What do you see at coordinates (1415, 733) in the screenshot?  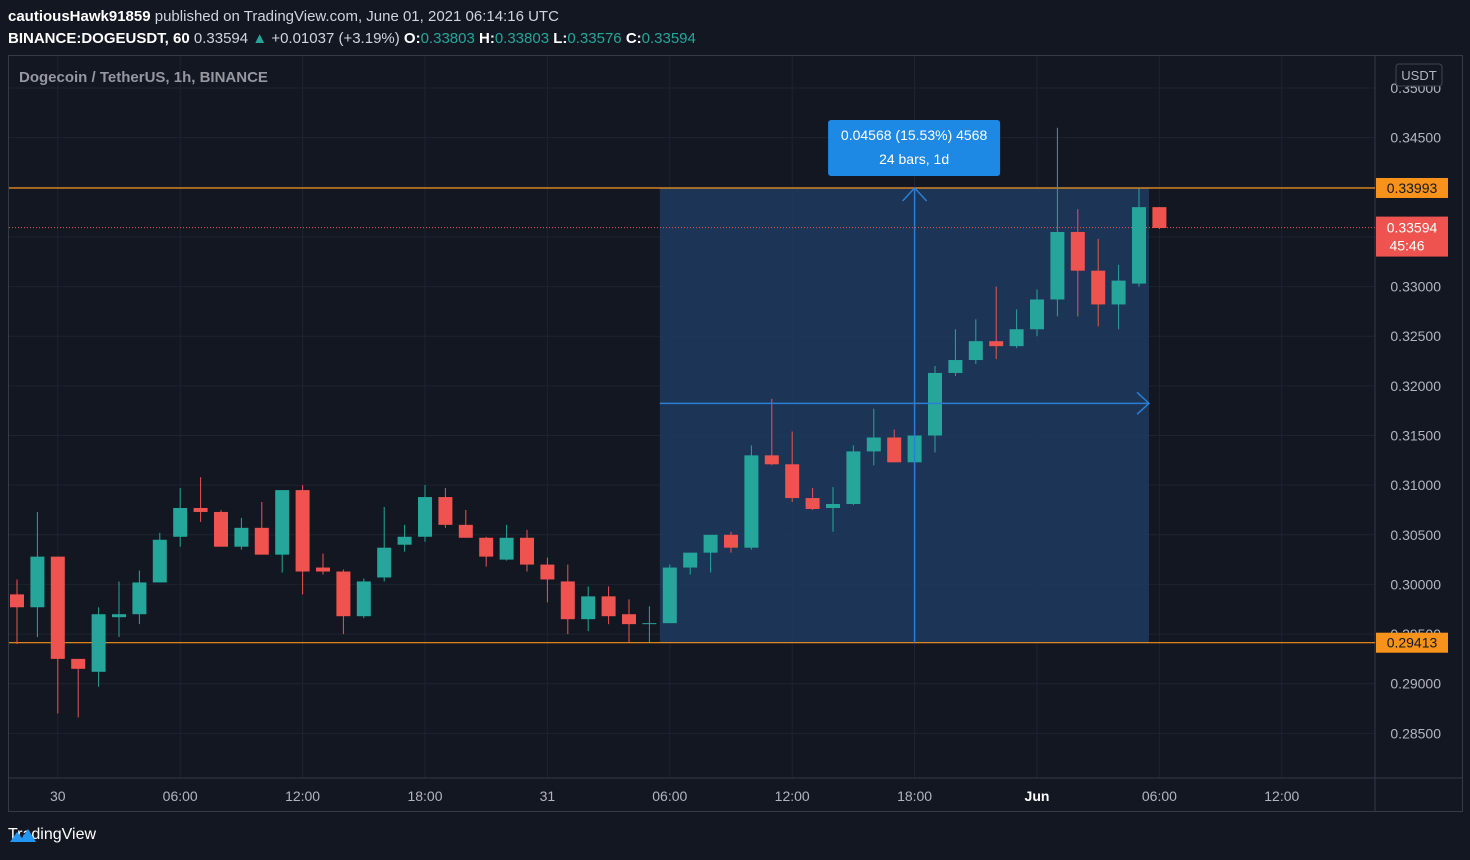 I see `y-tick-label: 0.28500` at bounding box center [1415, 733].